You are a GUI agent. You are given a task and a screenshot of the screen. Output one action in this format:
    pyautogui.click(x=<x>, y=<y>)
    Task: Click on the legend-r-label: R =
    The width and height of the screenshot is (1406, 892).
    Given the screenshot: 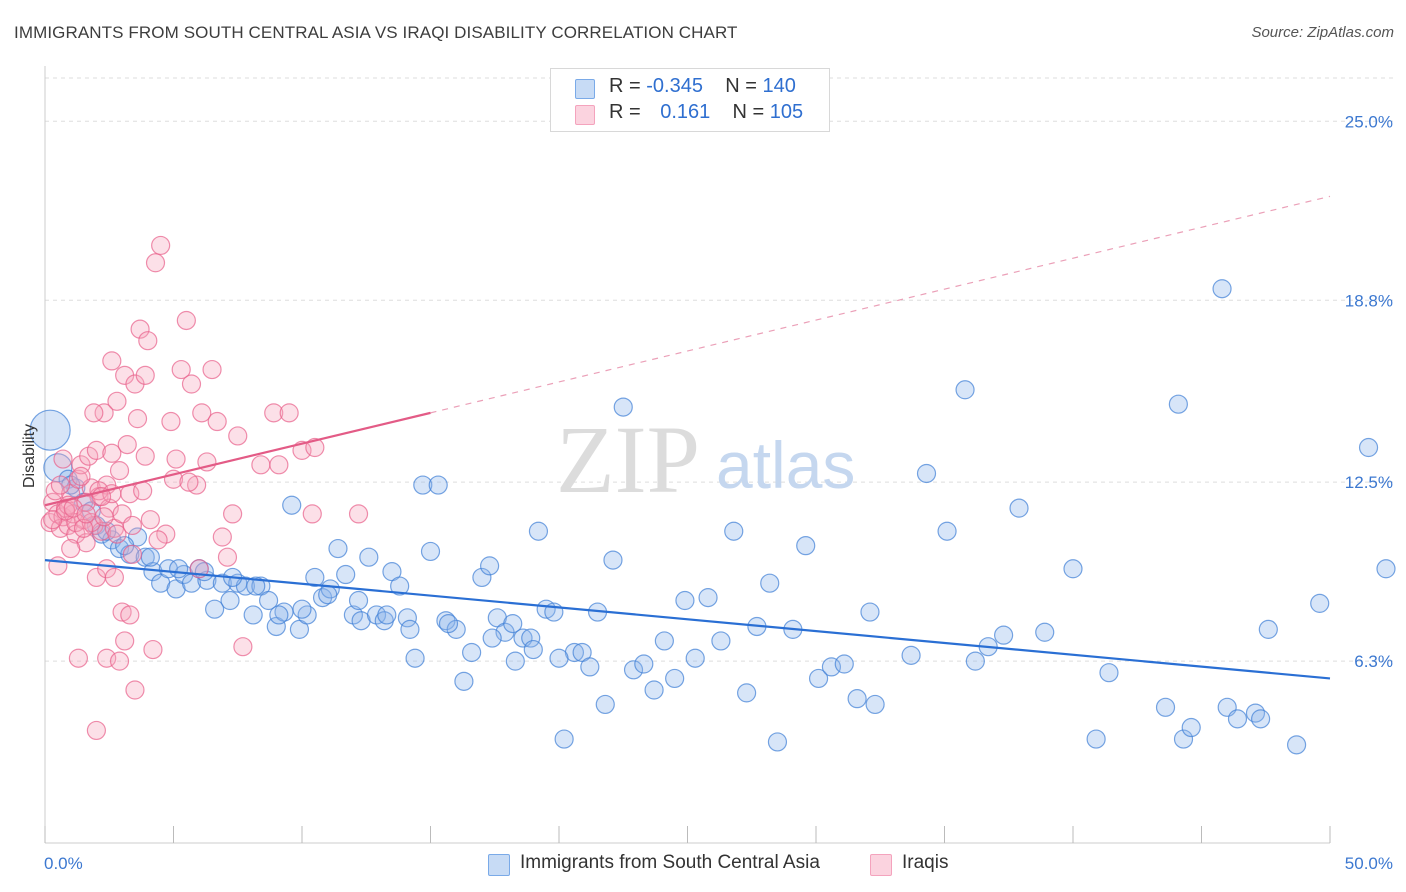 What is the action you would take?
    pyautogui.click(x=628, y=112)
    